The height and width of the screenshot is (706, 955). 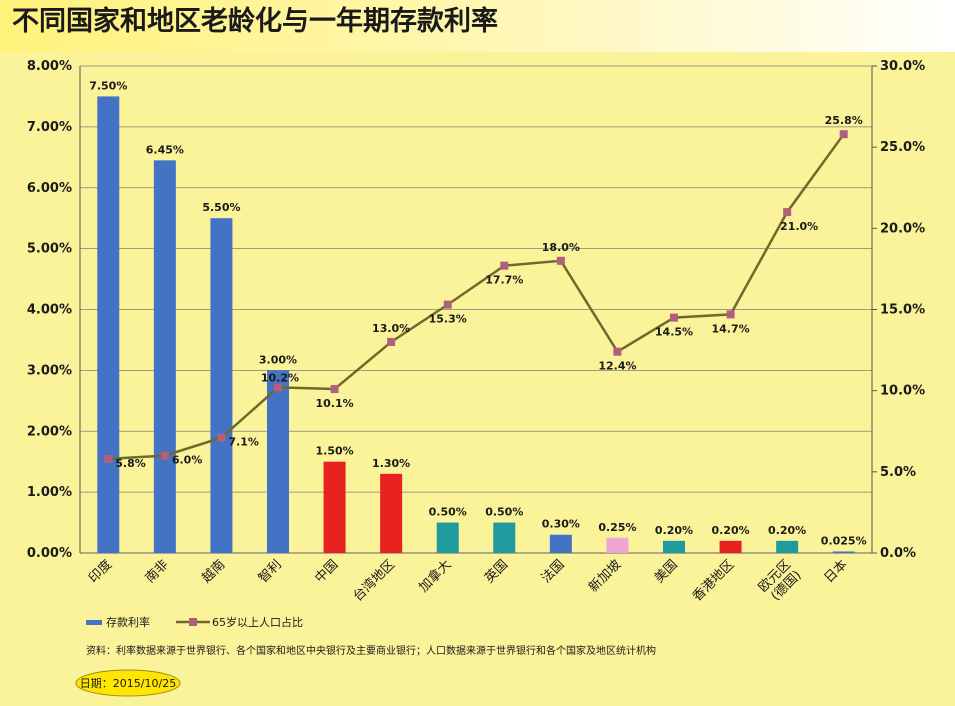 What do you see at coordinates (49, 188) in the screenshot?
I see `left-tick-label: 6.00%` at bounding box center [49, 188].